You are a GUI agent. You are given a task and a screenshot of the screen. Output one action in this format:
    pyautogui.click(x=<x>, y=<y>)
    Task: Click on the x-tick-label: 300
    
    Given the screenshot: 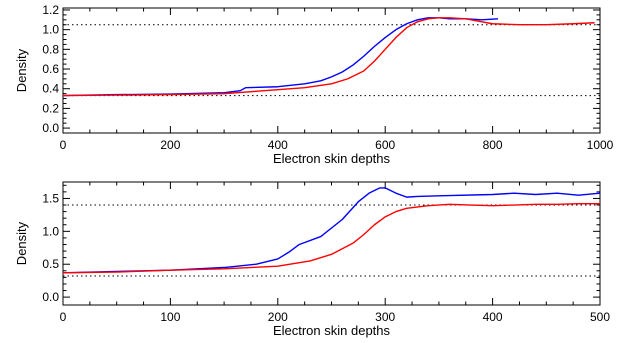 What is the action you would take?
    pyautogui.click(x=385, y=317)
    